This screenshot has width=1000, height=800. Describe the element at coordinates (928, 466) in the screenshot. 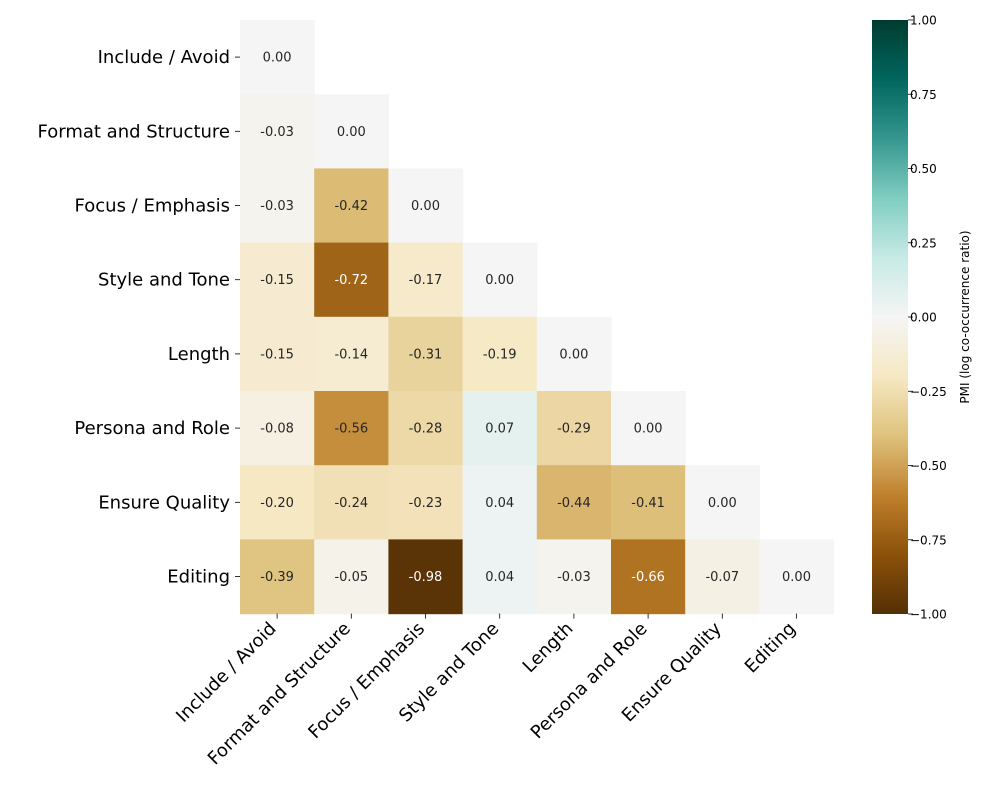

I see `colorbar-tick-label: −0.50` at that location.